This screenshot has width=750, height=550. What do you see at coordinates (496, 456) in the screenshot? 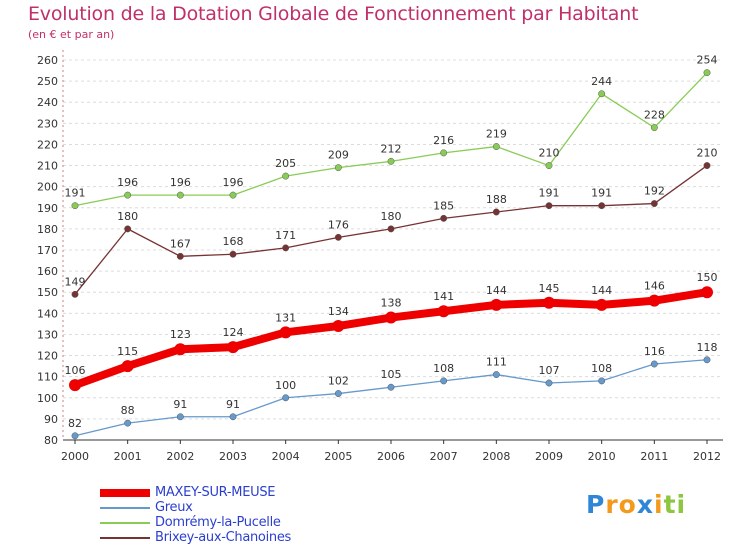
I see `x-tick-label: 2008` at bounding box center [496, 456].